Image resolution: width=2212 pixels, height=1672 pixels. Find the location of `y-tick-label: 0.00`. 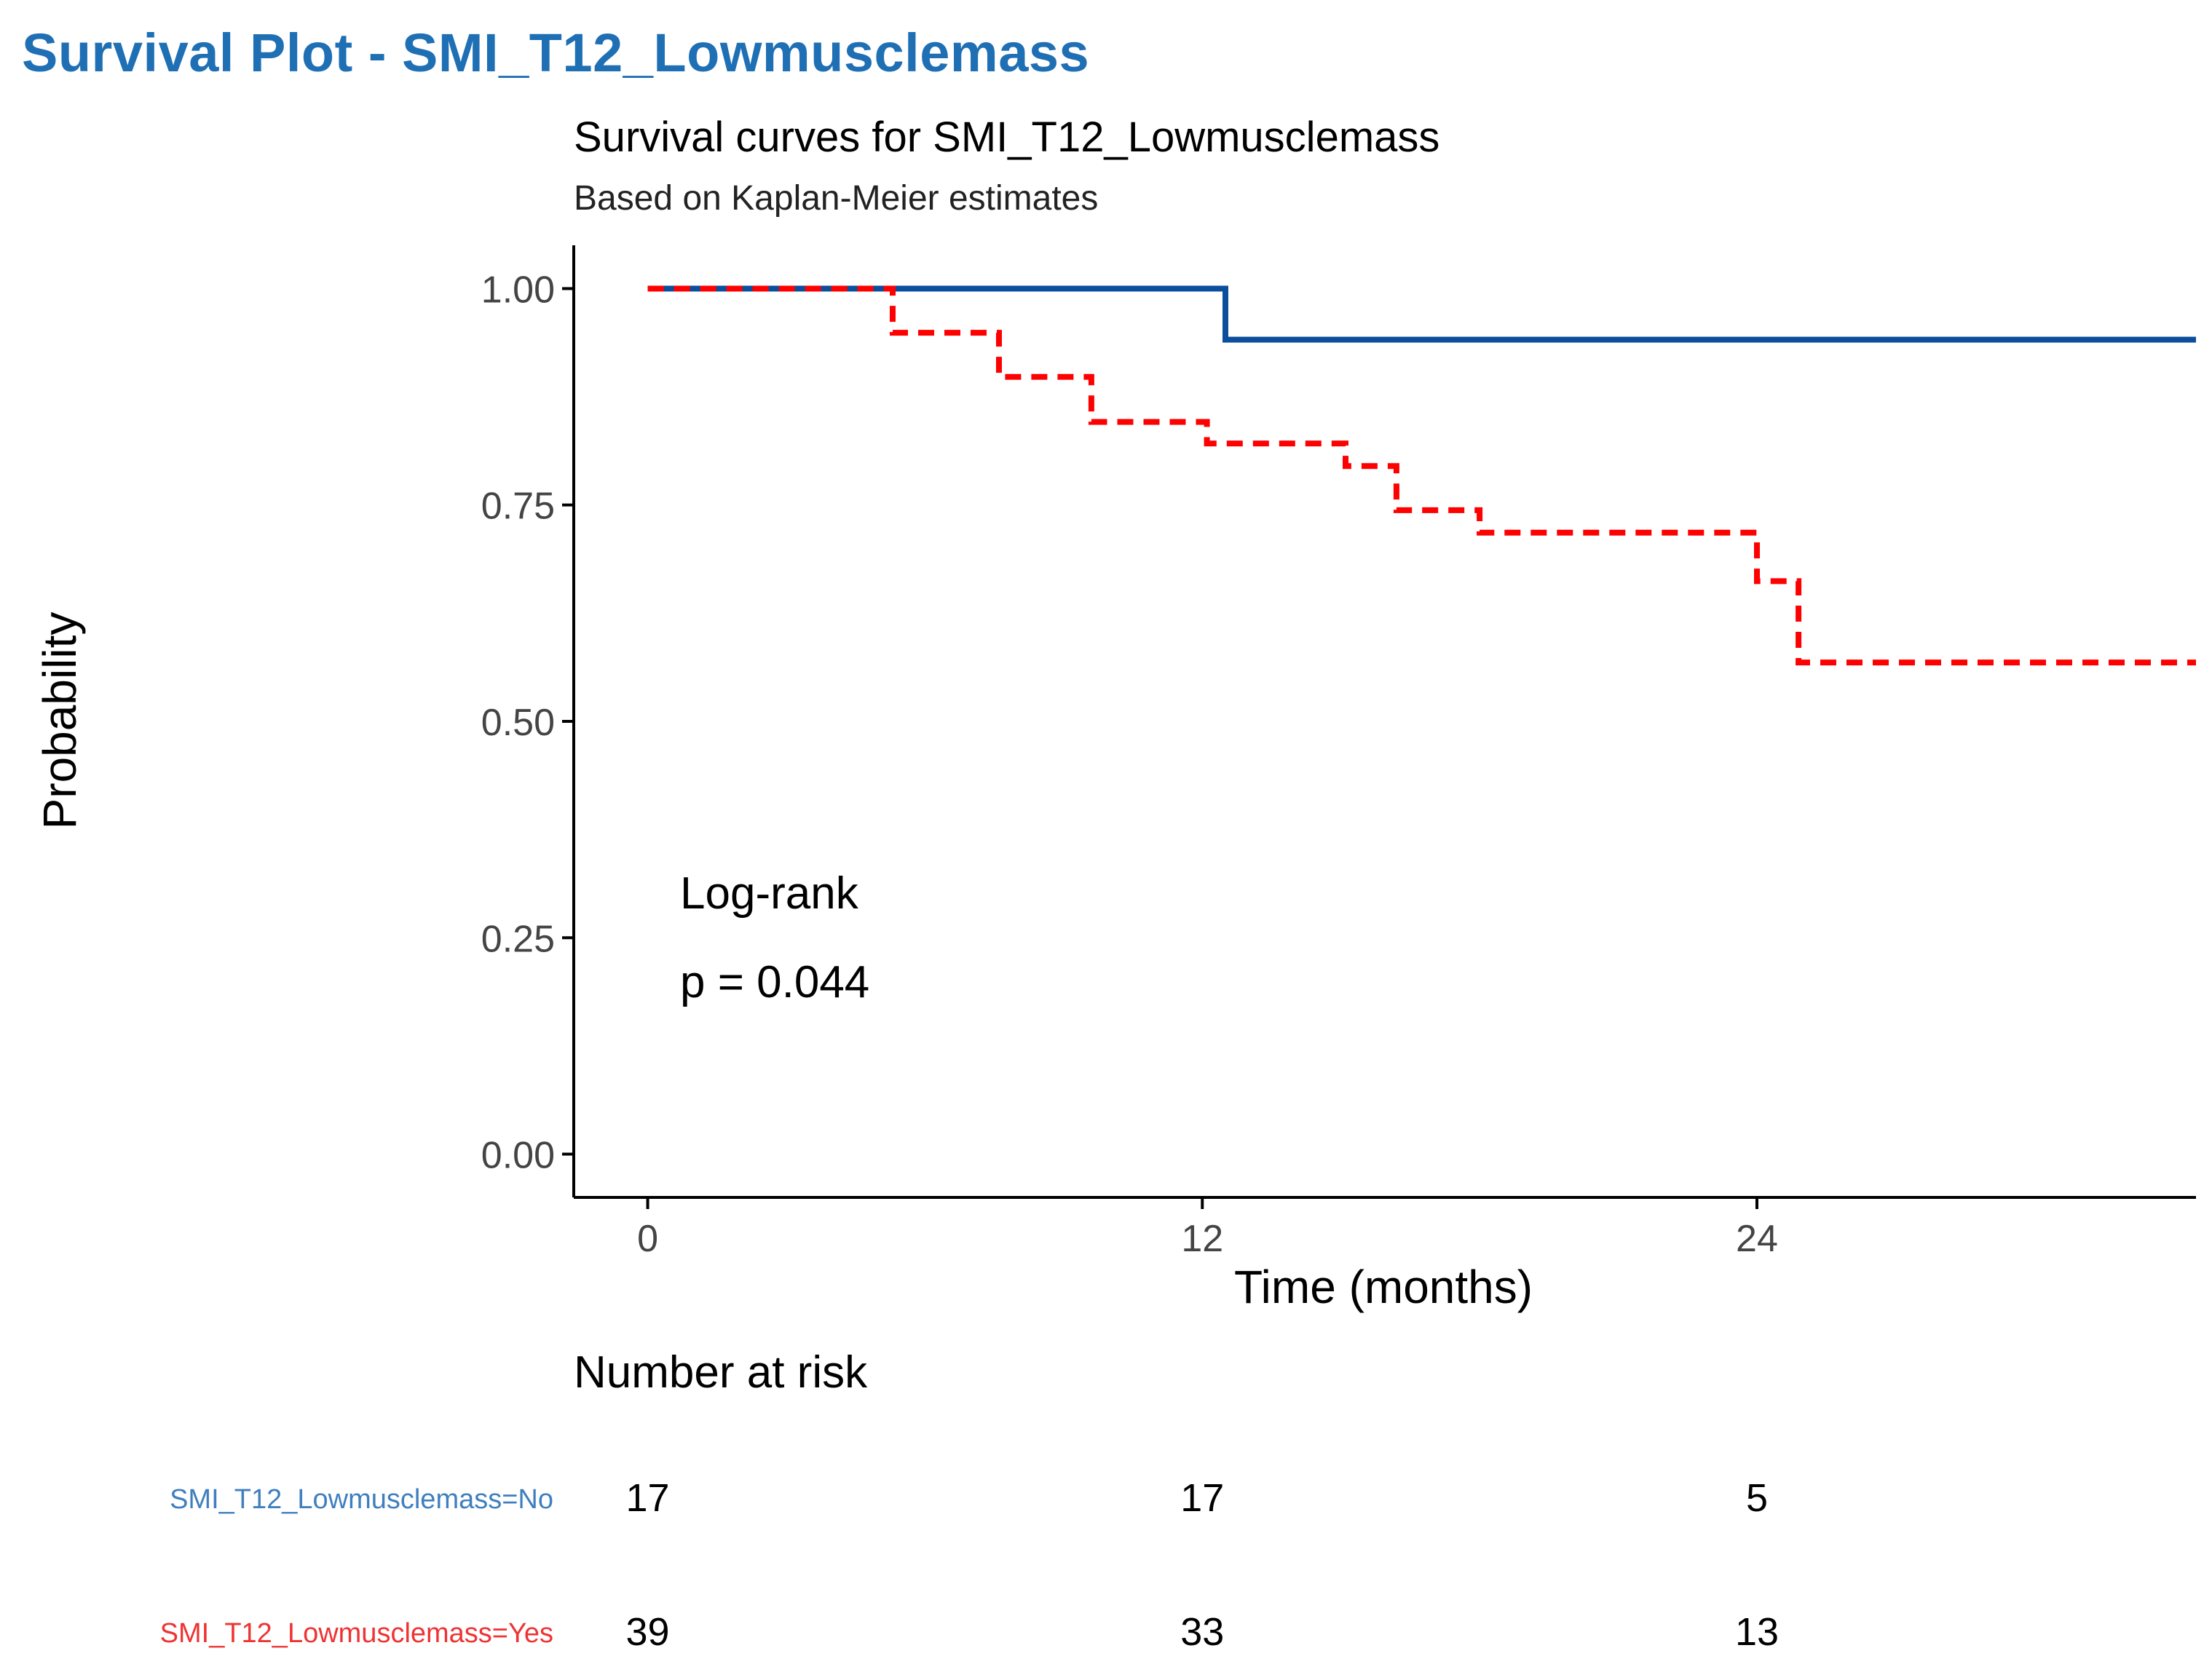

y-tick-label: 0.00 is located at coordinates (518, 1156).